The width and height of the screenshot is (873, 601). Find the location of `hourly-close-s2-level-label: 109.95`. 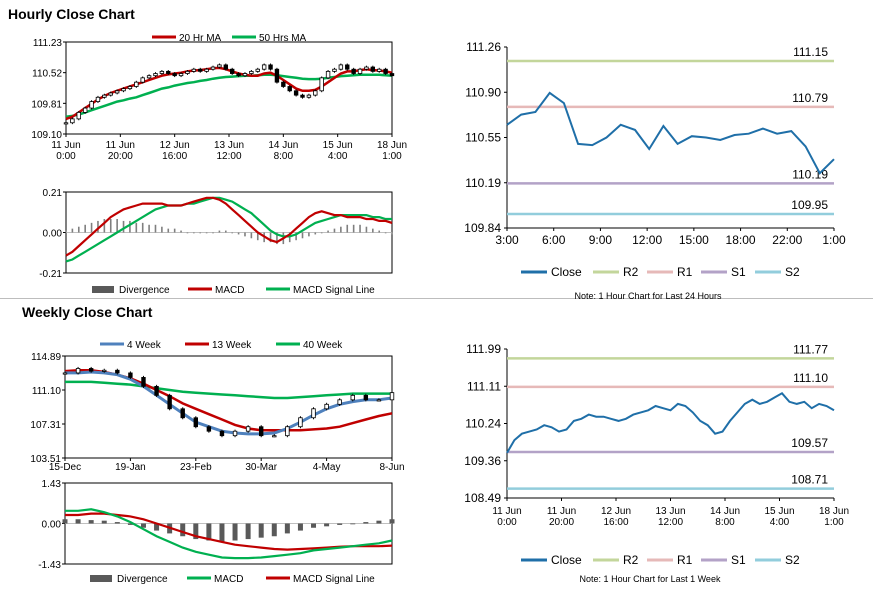

hourly-close-s2-level-label: 109.95 is located at coordinates (809, 205).